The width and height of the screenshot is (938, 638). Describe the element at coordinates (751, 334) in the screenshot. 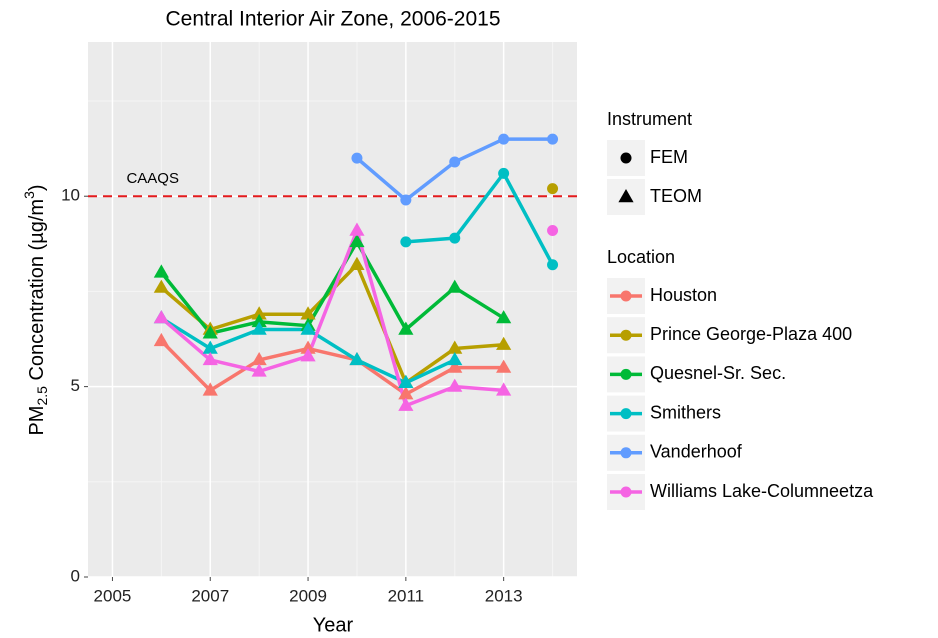

I see `legend-label: Prince George-Plaza 400` at that location.